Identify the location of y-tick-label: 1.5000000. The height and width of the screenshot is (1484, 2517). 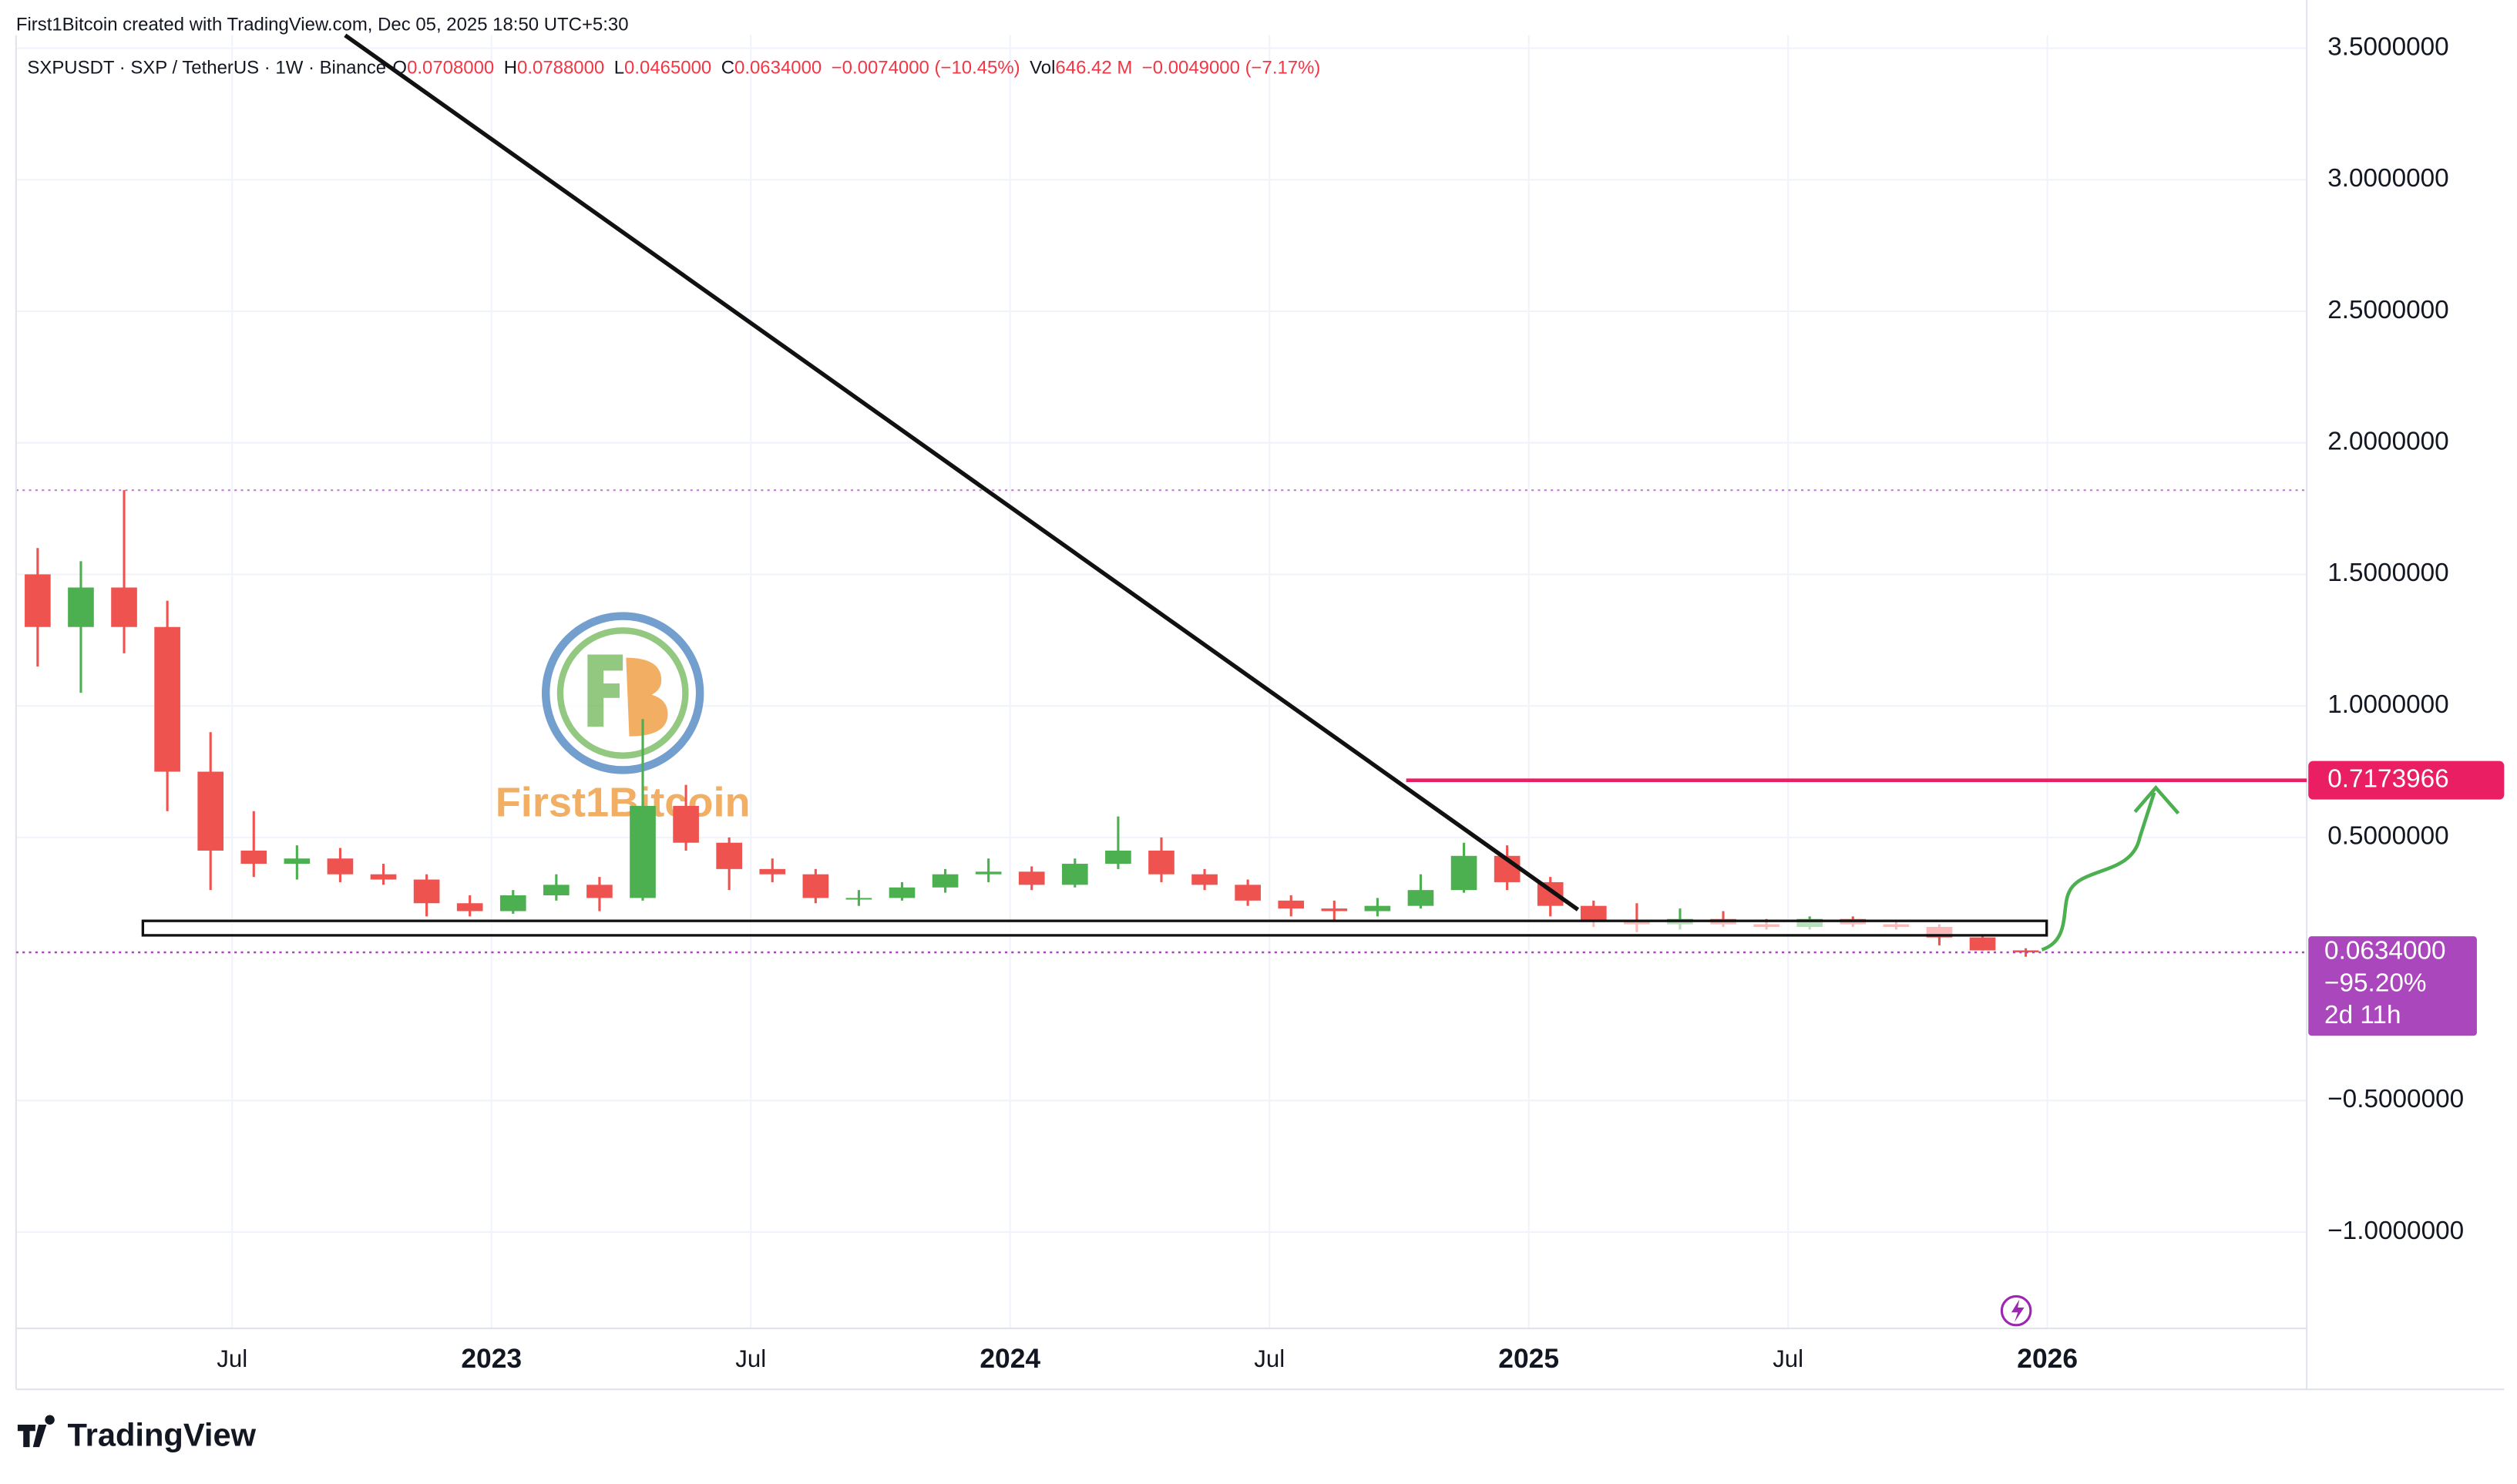
(2388, 573).